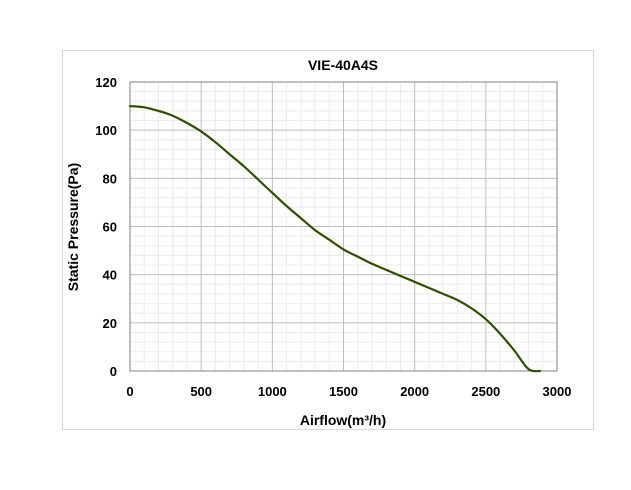 The image size is (631, 490). Describe the element at coordinates (110, 178) in the screenshot. I see `y-tick-label: 80` at that location.